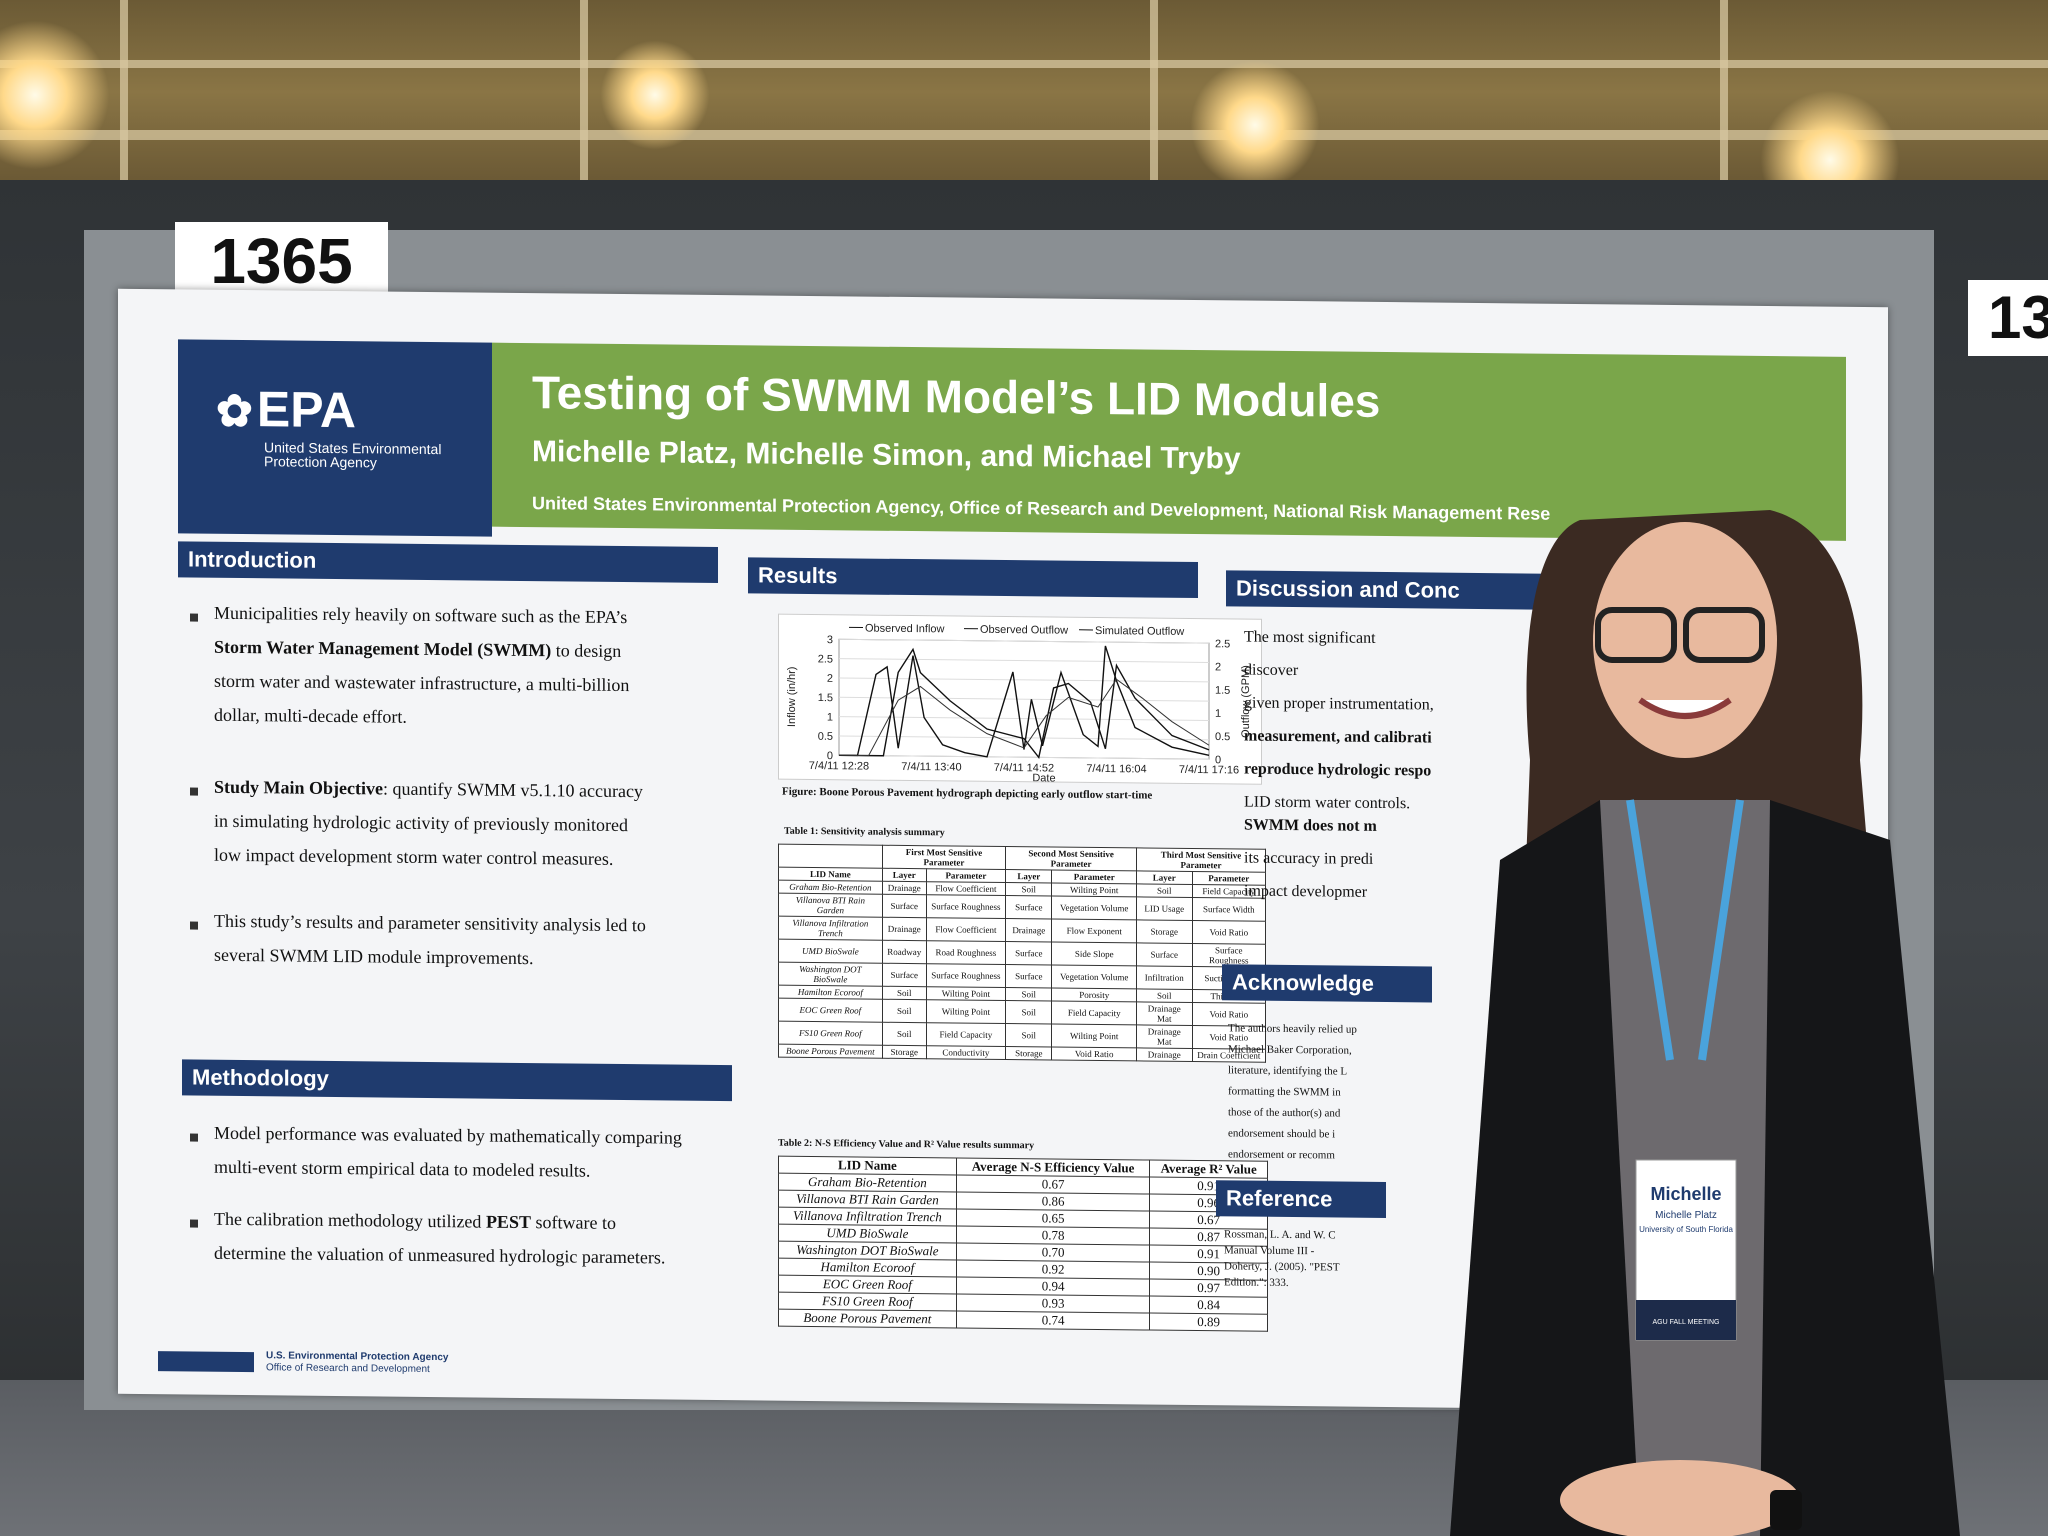  I want to click on introduction-heading: Introduction, so click(448, 562).